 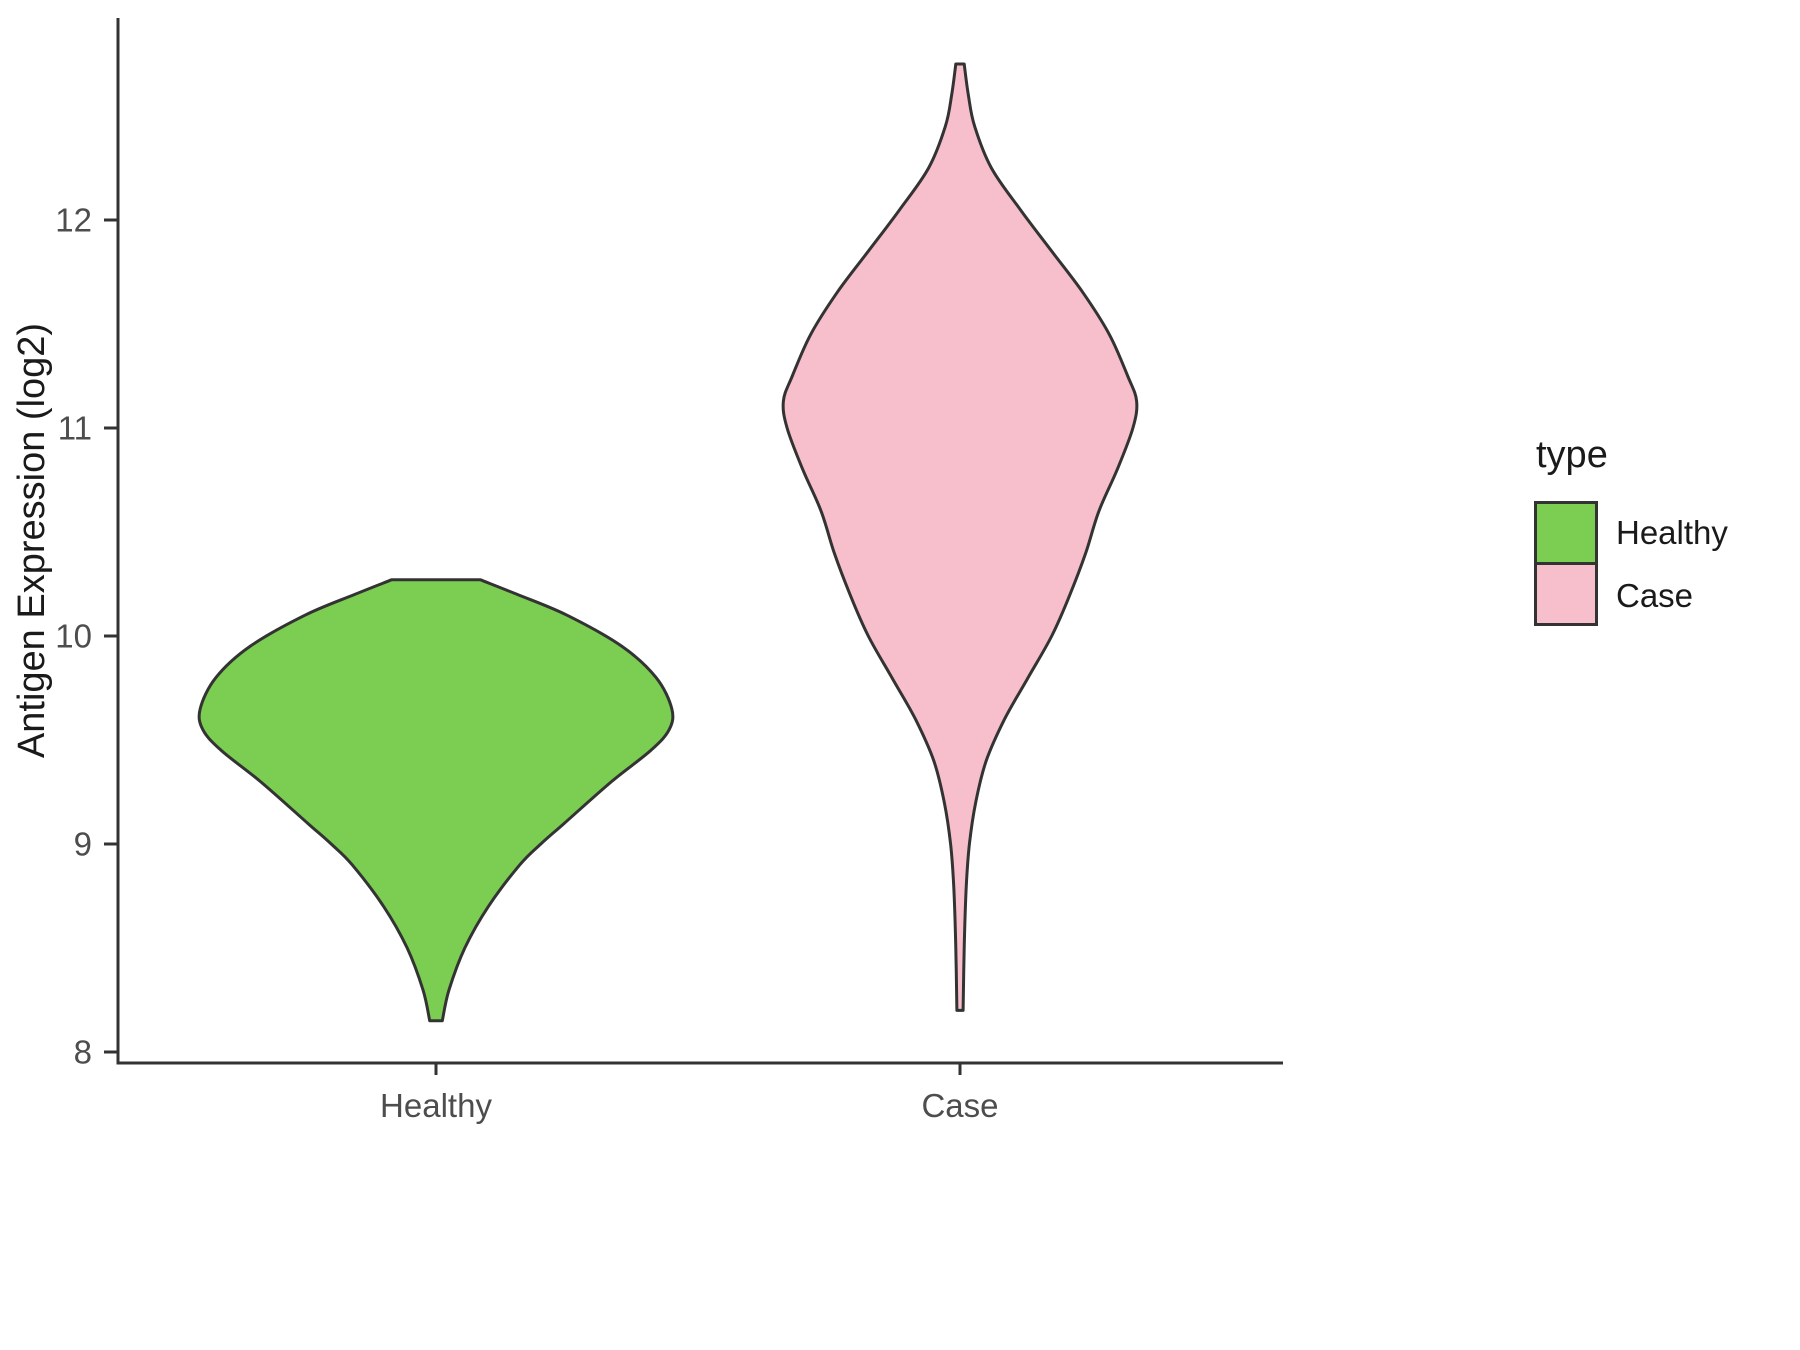 I want to click on y-tick-label: 8, so click(x=83, y=1052).